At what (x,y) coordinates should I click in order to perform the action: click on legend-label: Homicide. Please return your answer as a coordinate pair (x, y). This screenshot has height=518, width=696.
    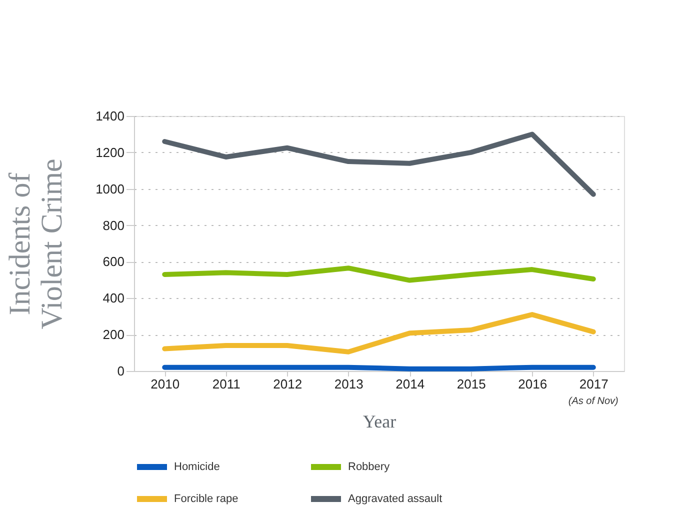
    Looking at the image, I should click on (197, 467).